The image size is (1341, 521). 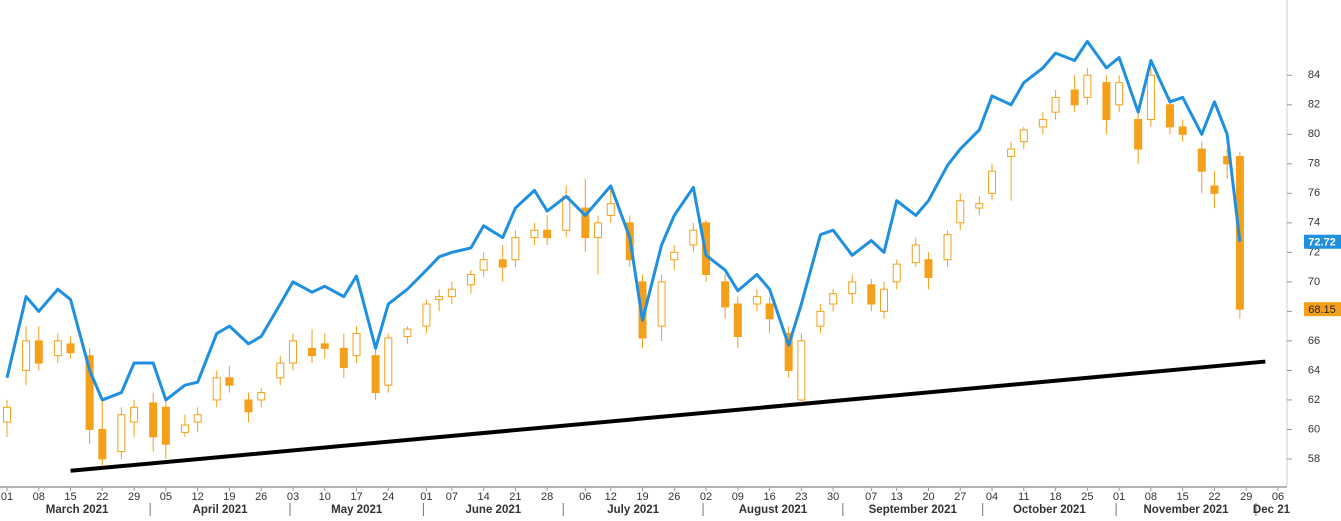 What do you see at coordinates (1314, 370) in the screenshot?
I see `y-tick-label: 64` at bounding box center [1314, 370].